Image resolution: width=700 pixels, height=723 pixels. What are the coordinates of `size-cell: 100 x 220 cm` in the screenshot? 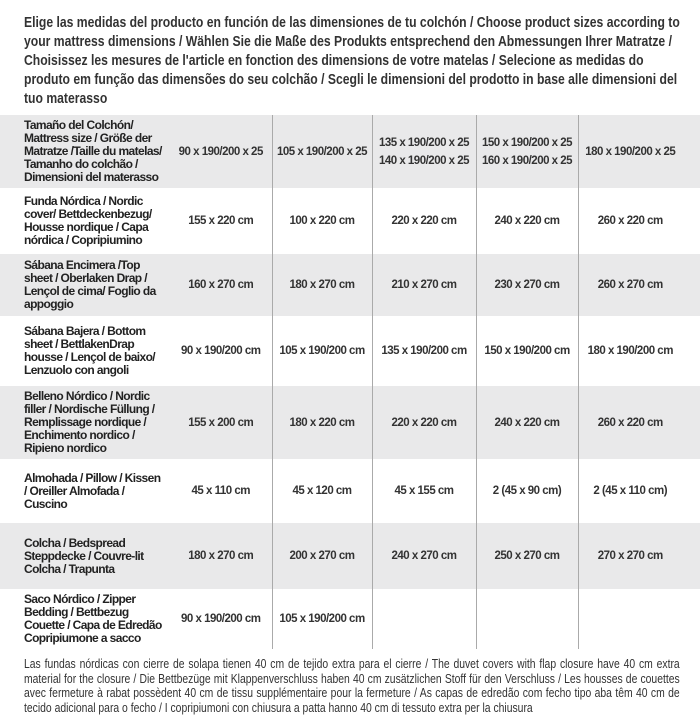 It's located at (322, 221).